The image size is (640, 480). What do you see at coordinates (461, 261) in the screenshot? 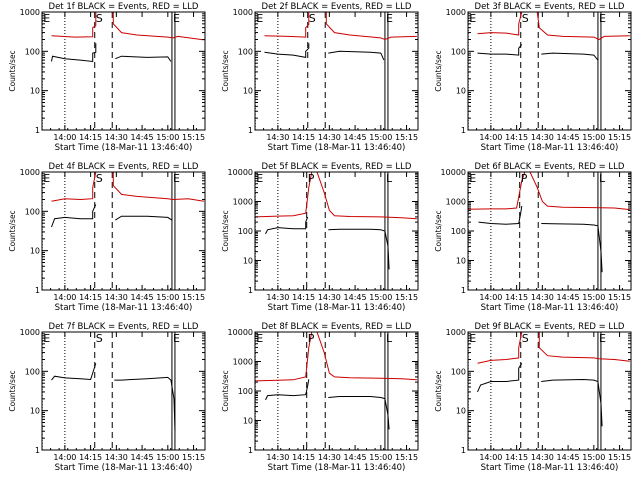
I see `y-tick-label: 10` at bounding box center [461, 261].